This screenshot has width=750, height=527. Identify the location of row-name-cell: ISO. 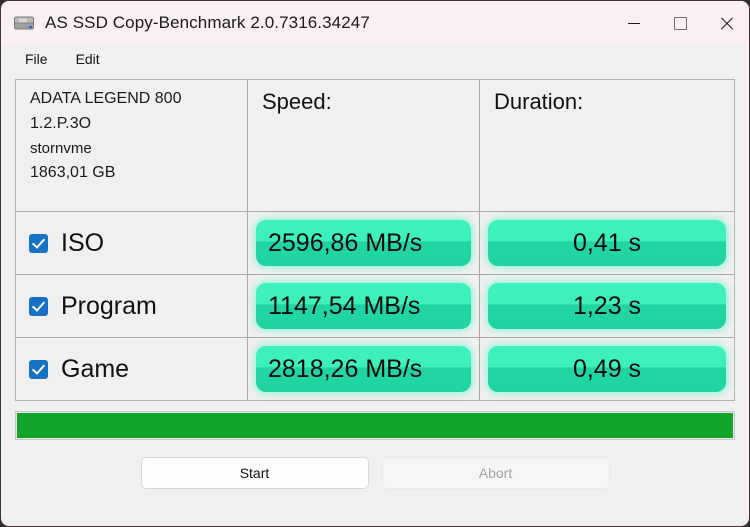
(132, 243).